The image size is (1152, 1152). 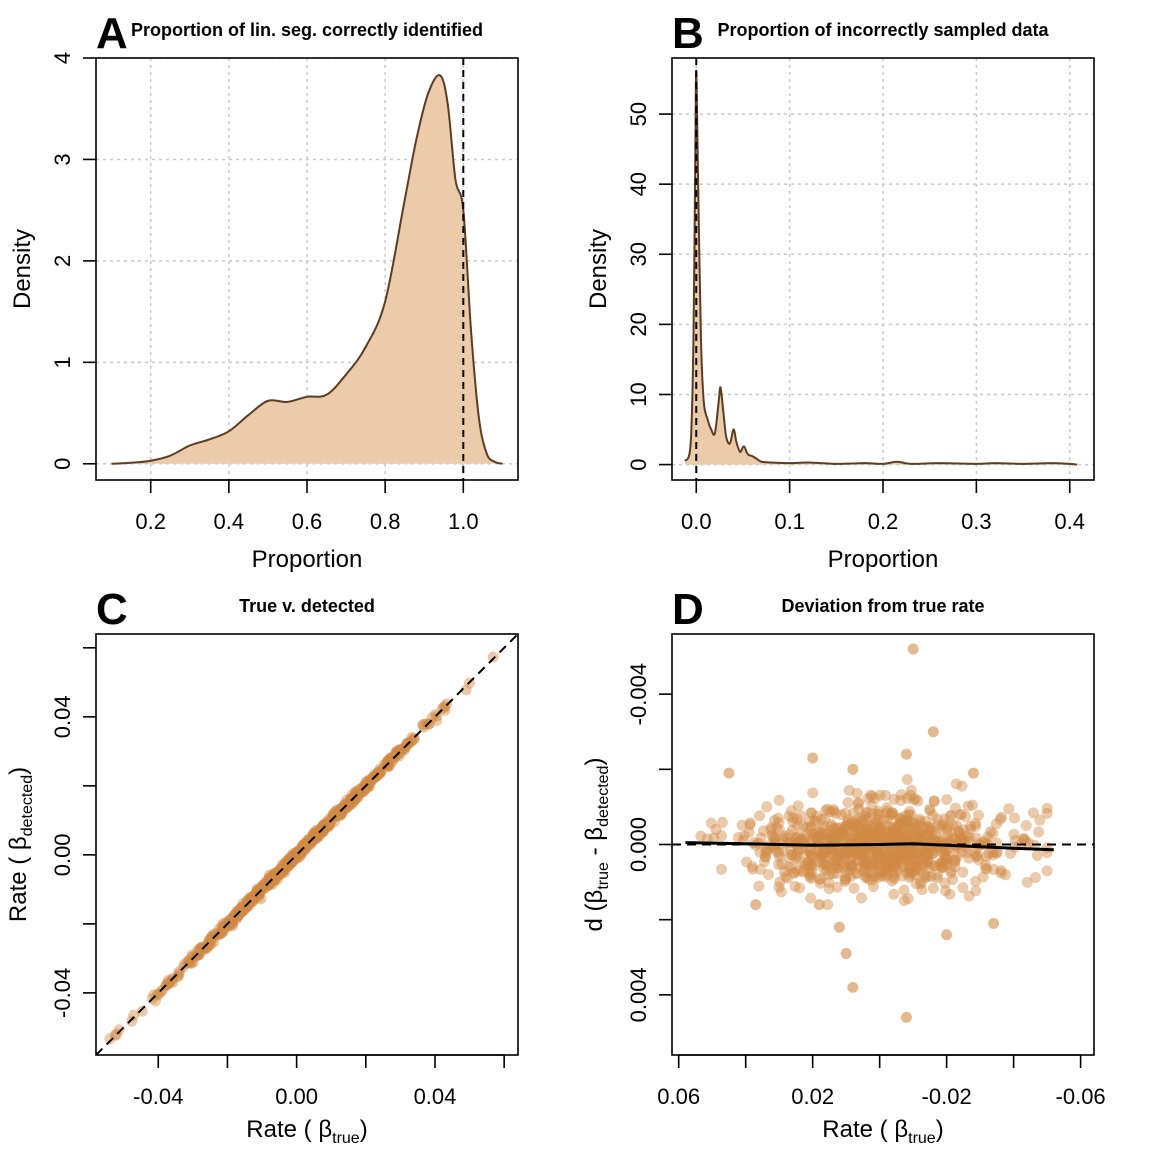 What do you see at coordinates (638, 394) in the screenshot?
I see `y-tick-label: 10` at bounding box center [638, 394].